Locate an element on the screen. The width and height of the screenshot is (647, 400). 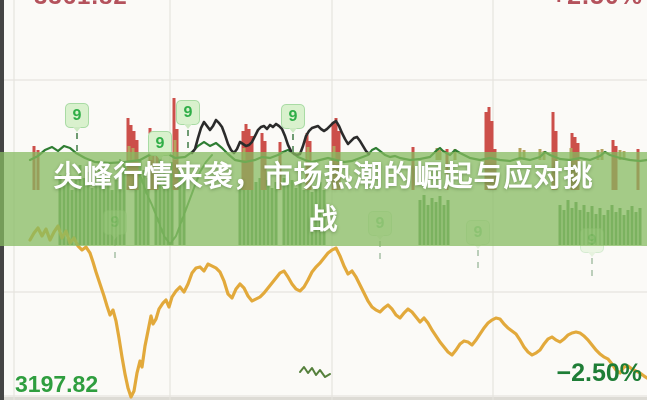
axis-label-high-price: 3361.82 is located at coordinates (81, 5).